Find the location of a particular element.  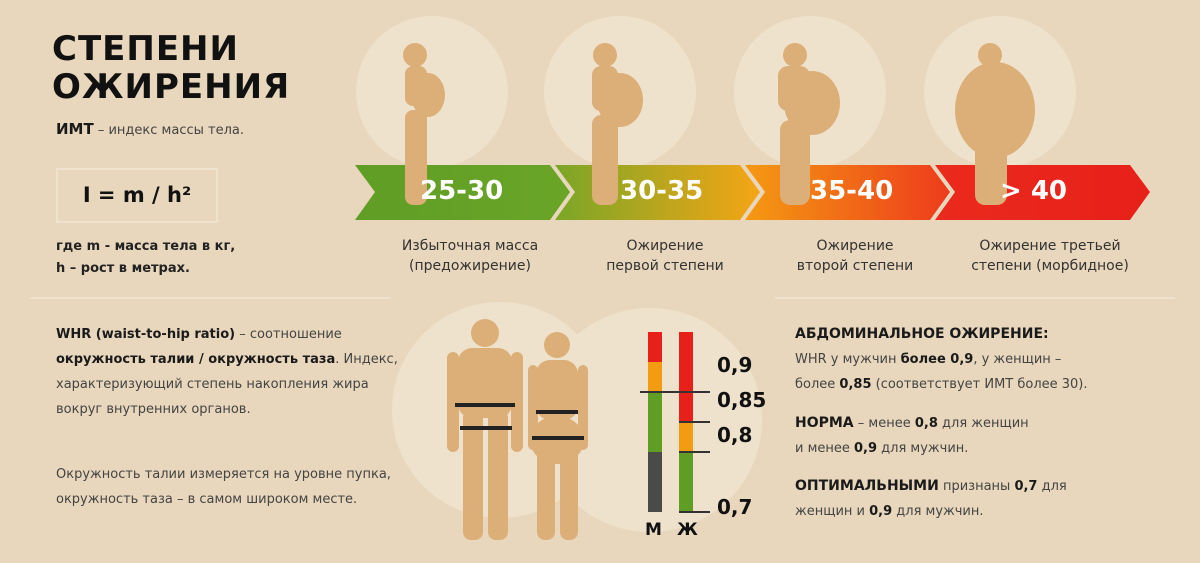

figure-obesity-2-icon is located at coordinates (809, 124).